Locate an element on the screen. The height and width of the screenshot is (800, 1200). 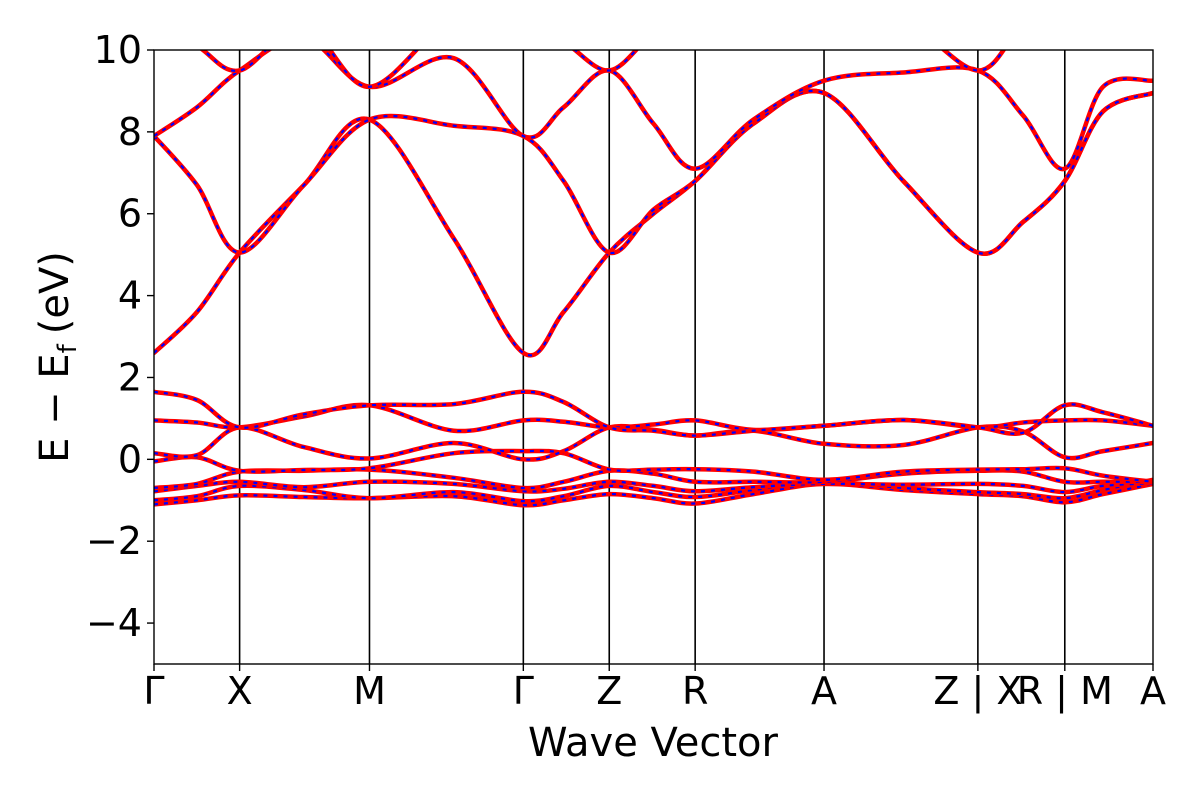
y-tick-label-5: 6 is located at coordinates (130, 214).